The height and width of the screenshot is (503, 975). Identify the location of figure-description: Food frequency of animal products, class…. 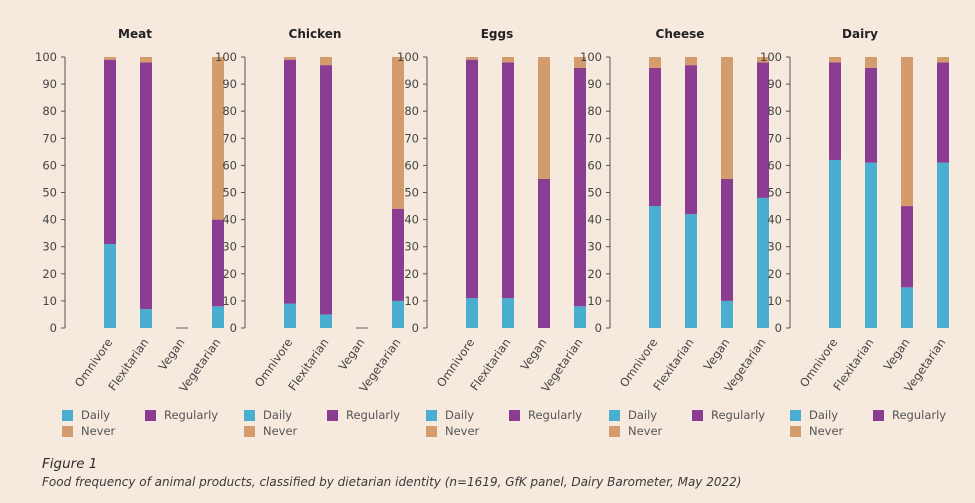
(392, 482).